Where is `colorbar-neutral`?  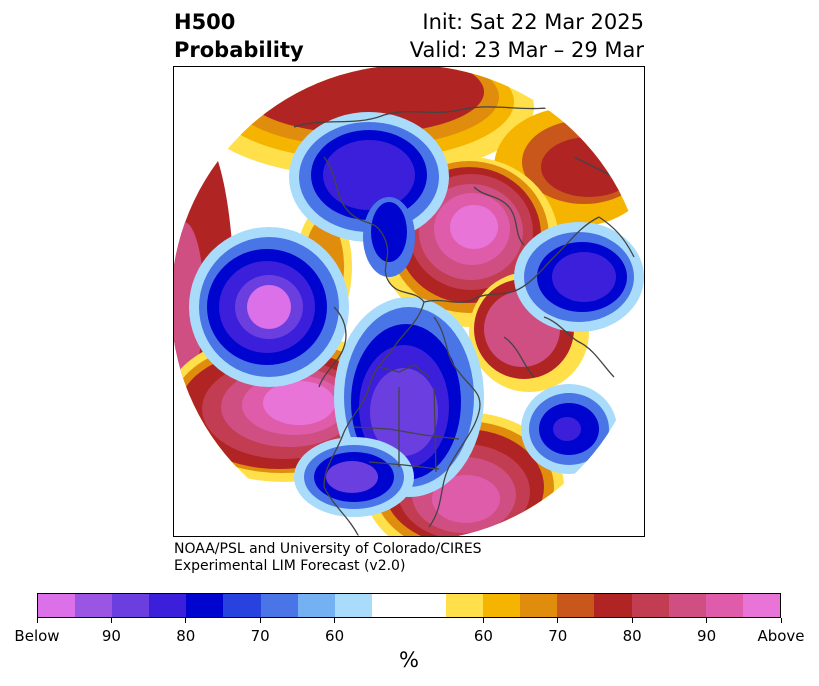
colorbar-neutral is located at coordinates (409, 605).